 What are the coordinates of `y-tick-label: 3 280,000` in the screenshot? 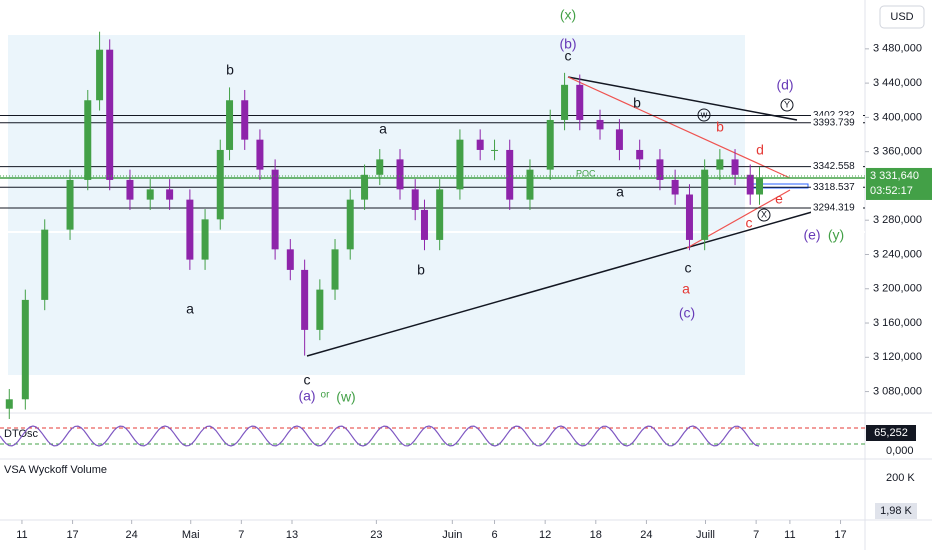 It's located at (897, 220).